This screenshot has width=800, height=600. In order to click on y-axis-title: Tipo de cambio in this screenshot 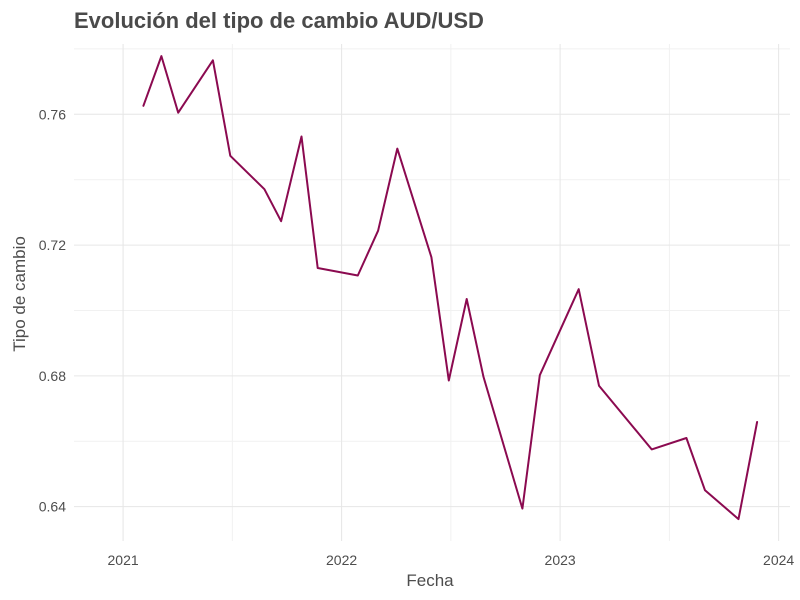, I will do `click(19, 294)`.